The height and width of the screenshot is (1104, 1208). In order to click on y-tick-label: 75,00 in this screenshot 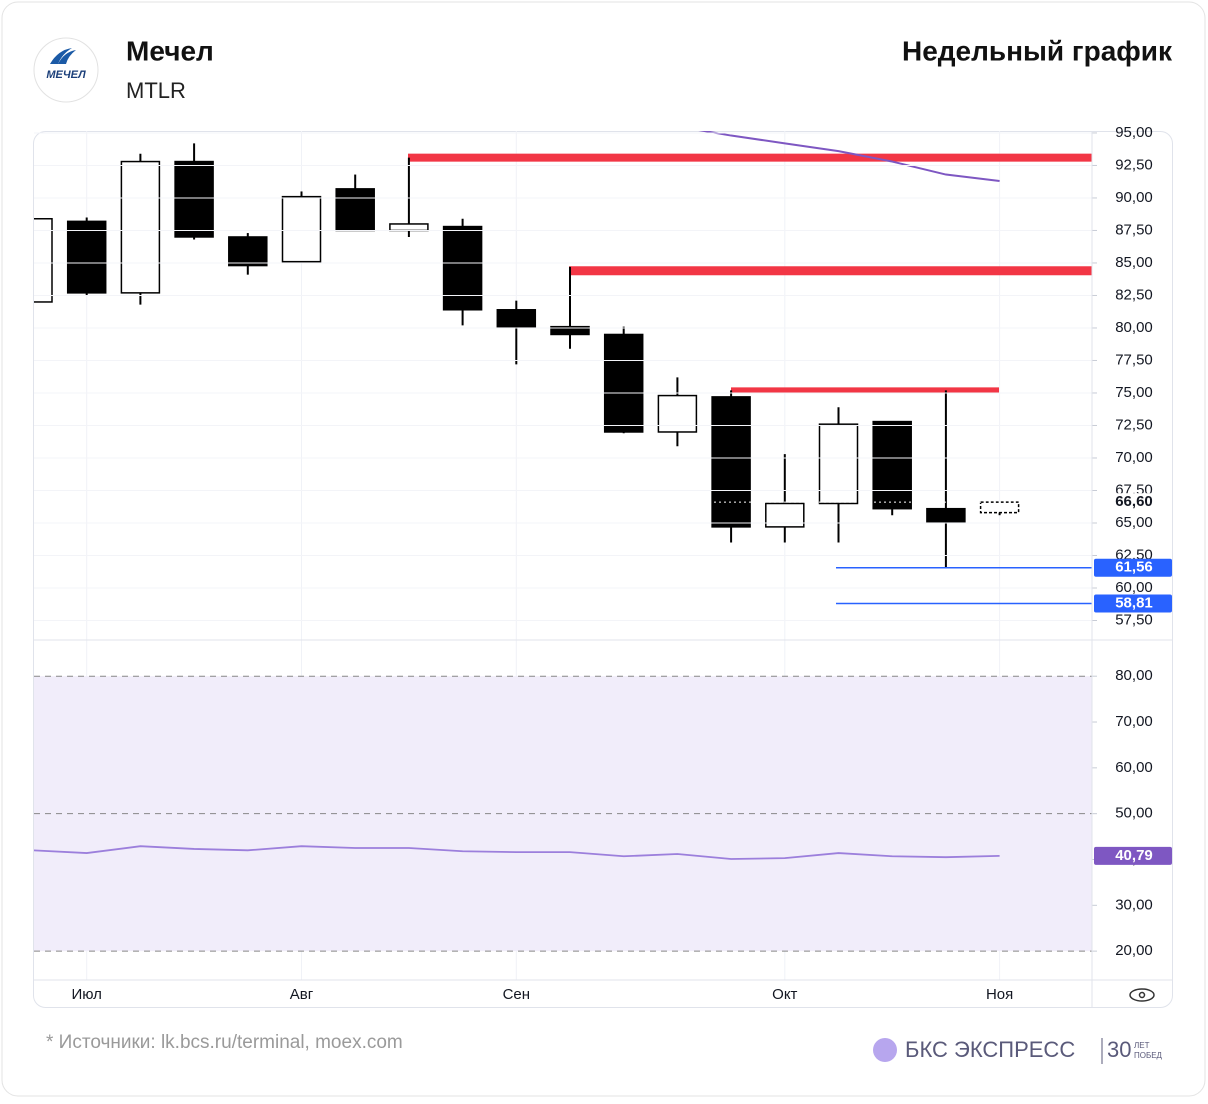, I will do `click(1134, 392)`.